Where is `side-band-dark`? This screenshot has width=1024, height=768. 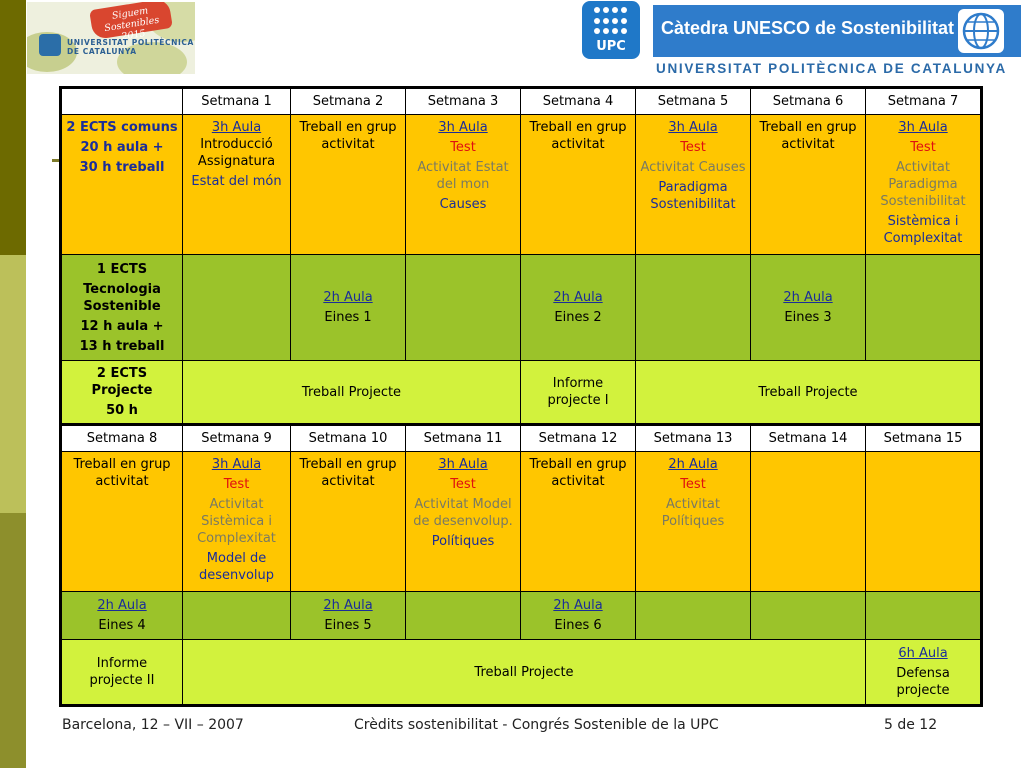
side-band-dark is located at coordinates (13, 127).